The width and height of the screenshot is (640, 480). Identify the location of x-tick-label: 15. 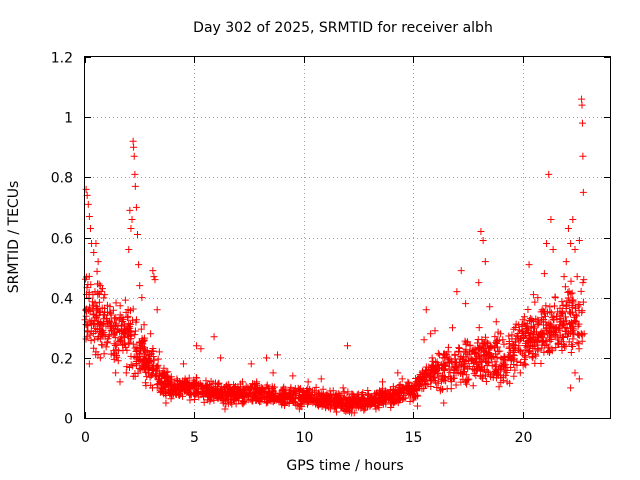
(414, 438).